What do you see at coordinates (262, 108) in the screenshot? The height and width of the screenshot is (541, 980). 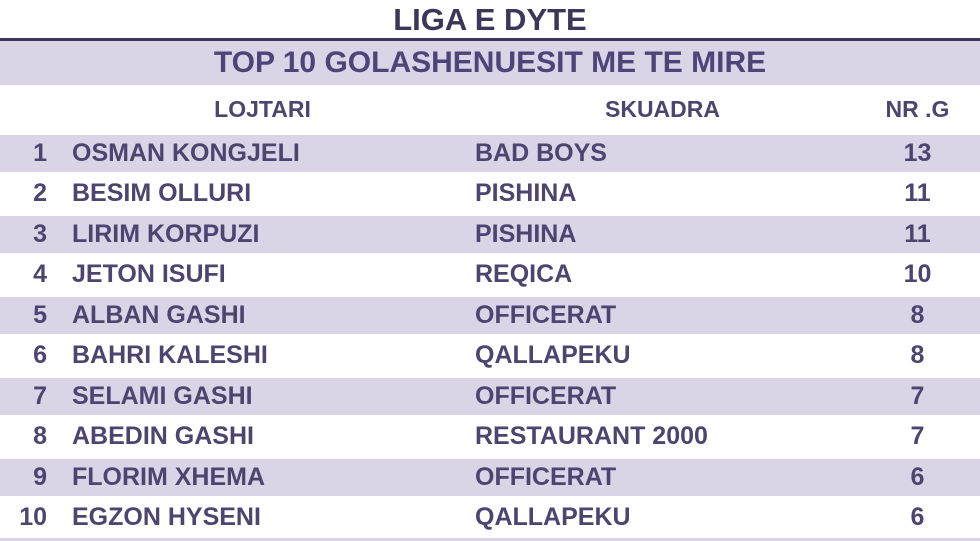 I see `column-header-player: LOJTARI` at bounding box center [262, 108].